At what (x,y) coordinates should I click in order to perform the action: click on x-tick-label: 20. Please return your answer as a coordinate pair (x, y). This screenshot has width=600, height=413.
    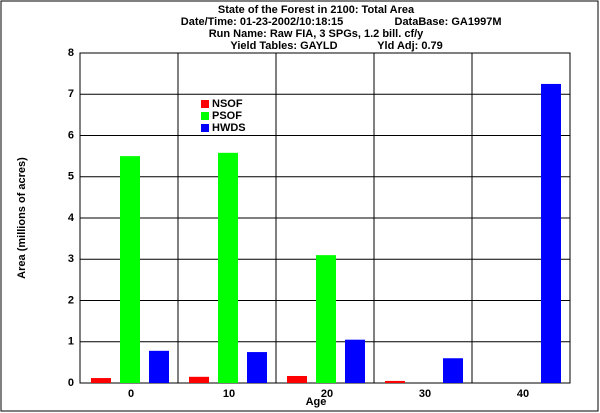
    Looking at the image, I should click on (327, 394).